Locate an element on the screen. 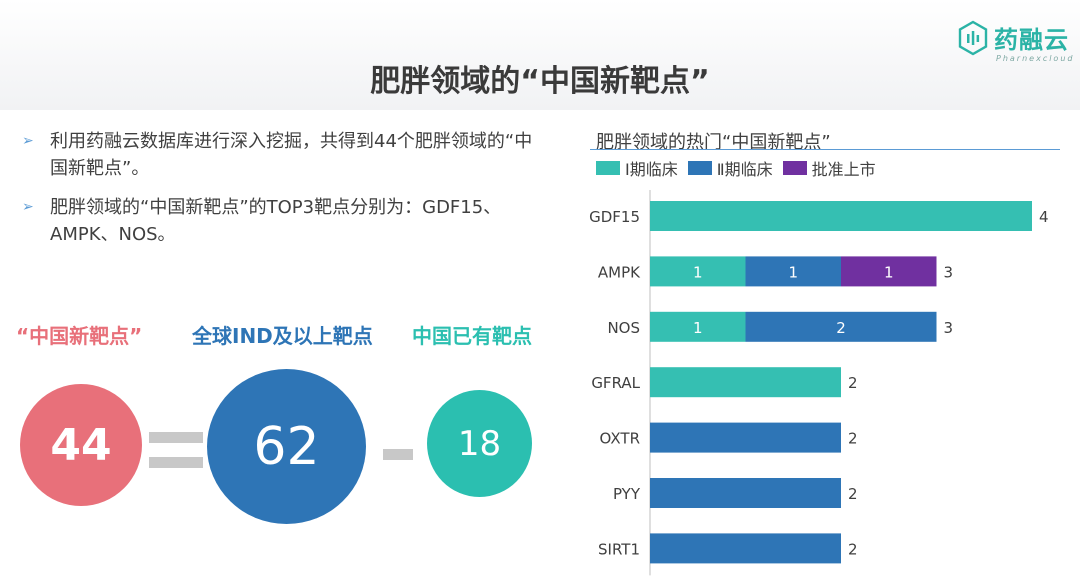 This screenshot has width=1080, height=586. category-label-oxtr: OXTR is located at coordinates (620, 439).